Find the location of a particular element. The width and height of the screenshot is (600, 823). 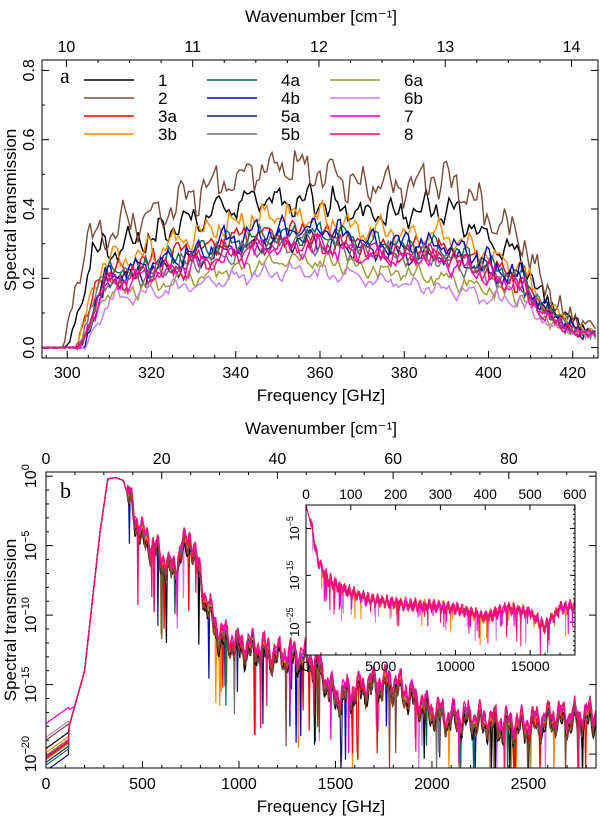

panel-a-x-tick-label: 340 is located at coordinates (235, 373).